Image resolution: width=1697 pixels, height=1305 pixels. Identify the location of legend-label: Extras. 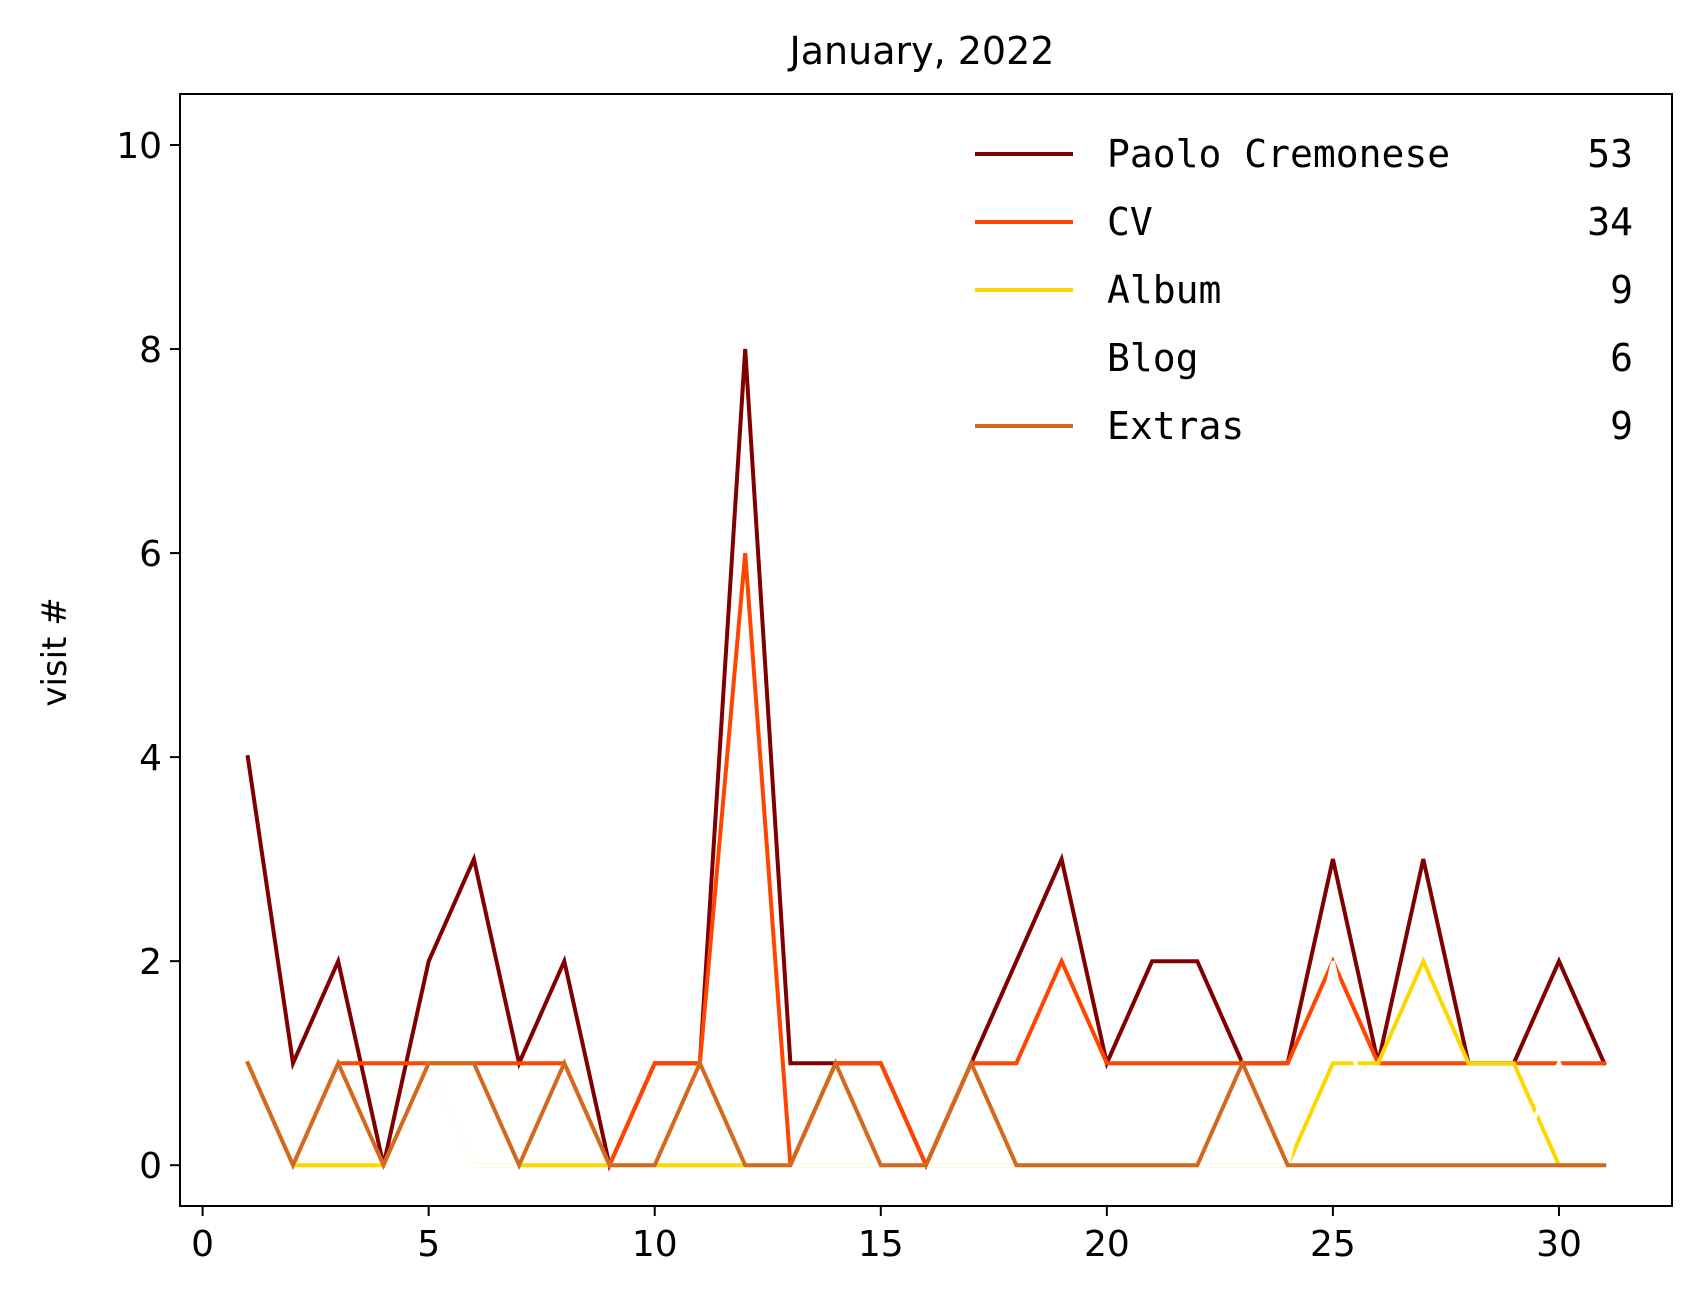
(1175, 426).